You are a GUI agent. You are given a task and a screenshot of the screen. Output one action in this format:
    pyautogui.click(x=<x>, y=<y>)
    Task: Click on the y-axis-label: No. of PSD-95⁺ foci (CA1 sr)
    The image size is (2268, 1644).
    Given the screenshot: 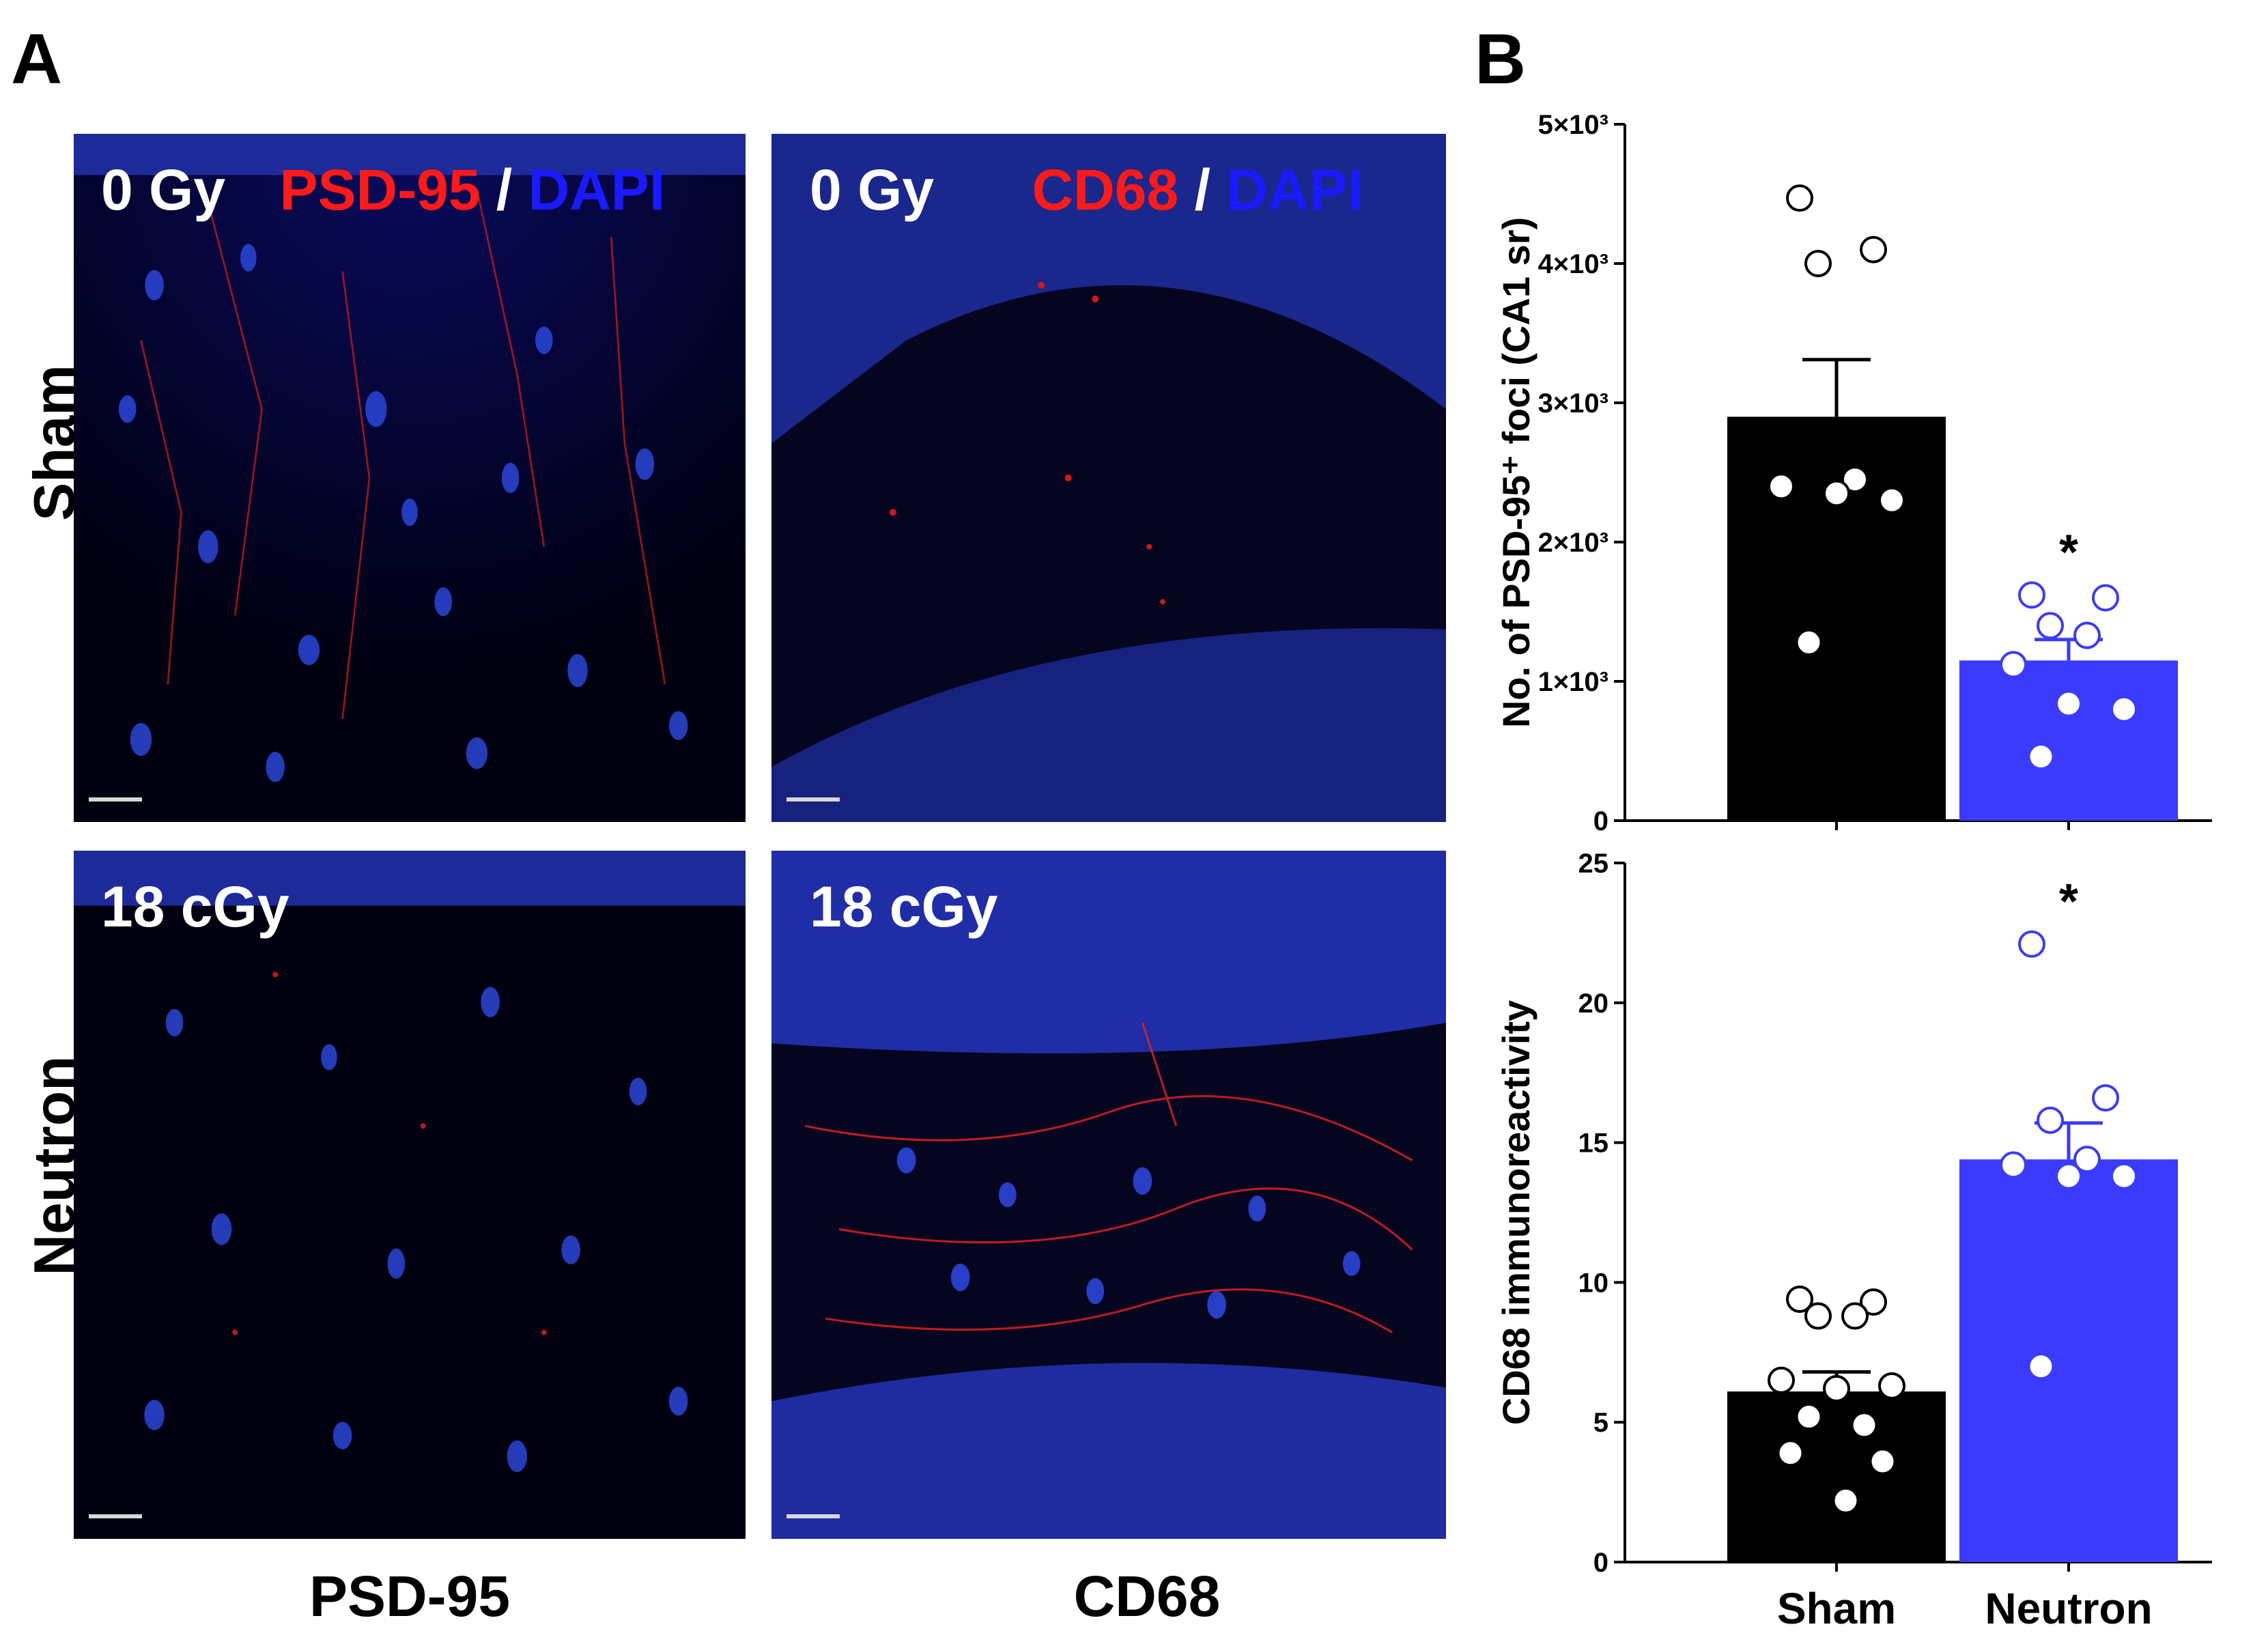 What is the action you would take?
    pyautogui.click(x=1515, y=472)
    